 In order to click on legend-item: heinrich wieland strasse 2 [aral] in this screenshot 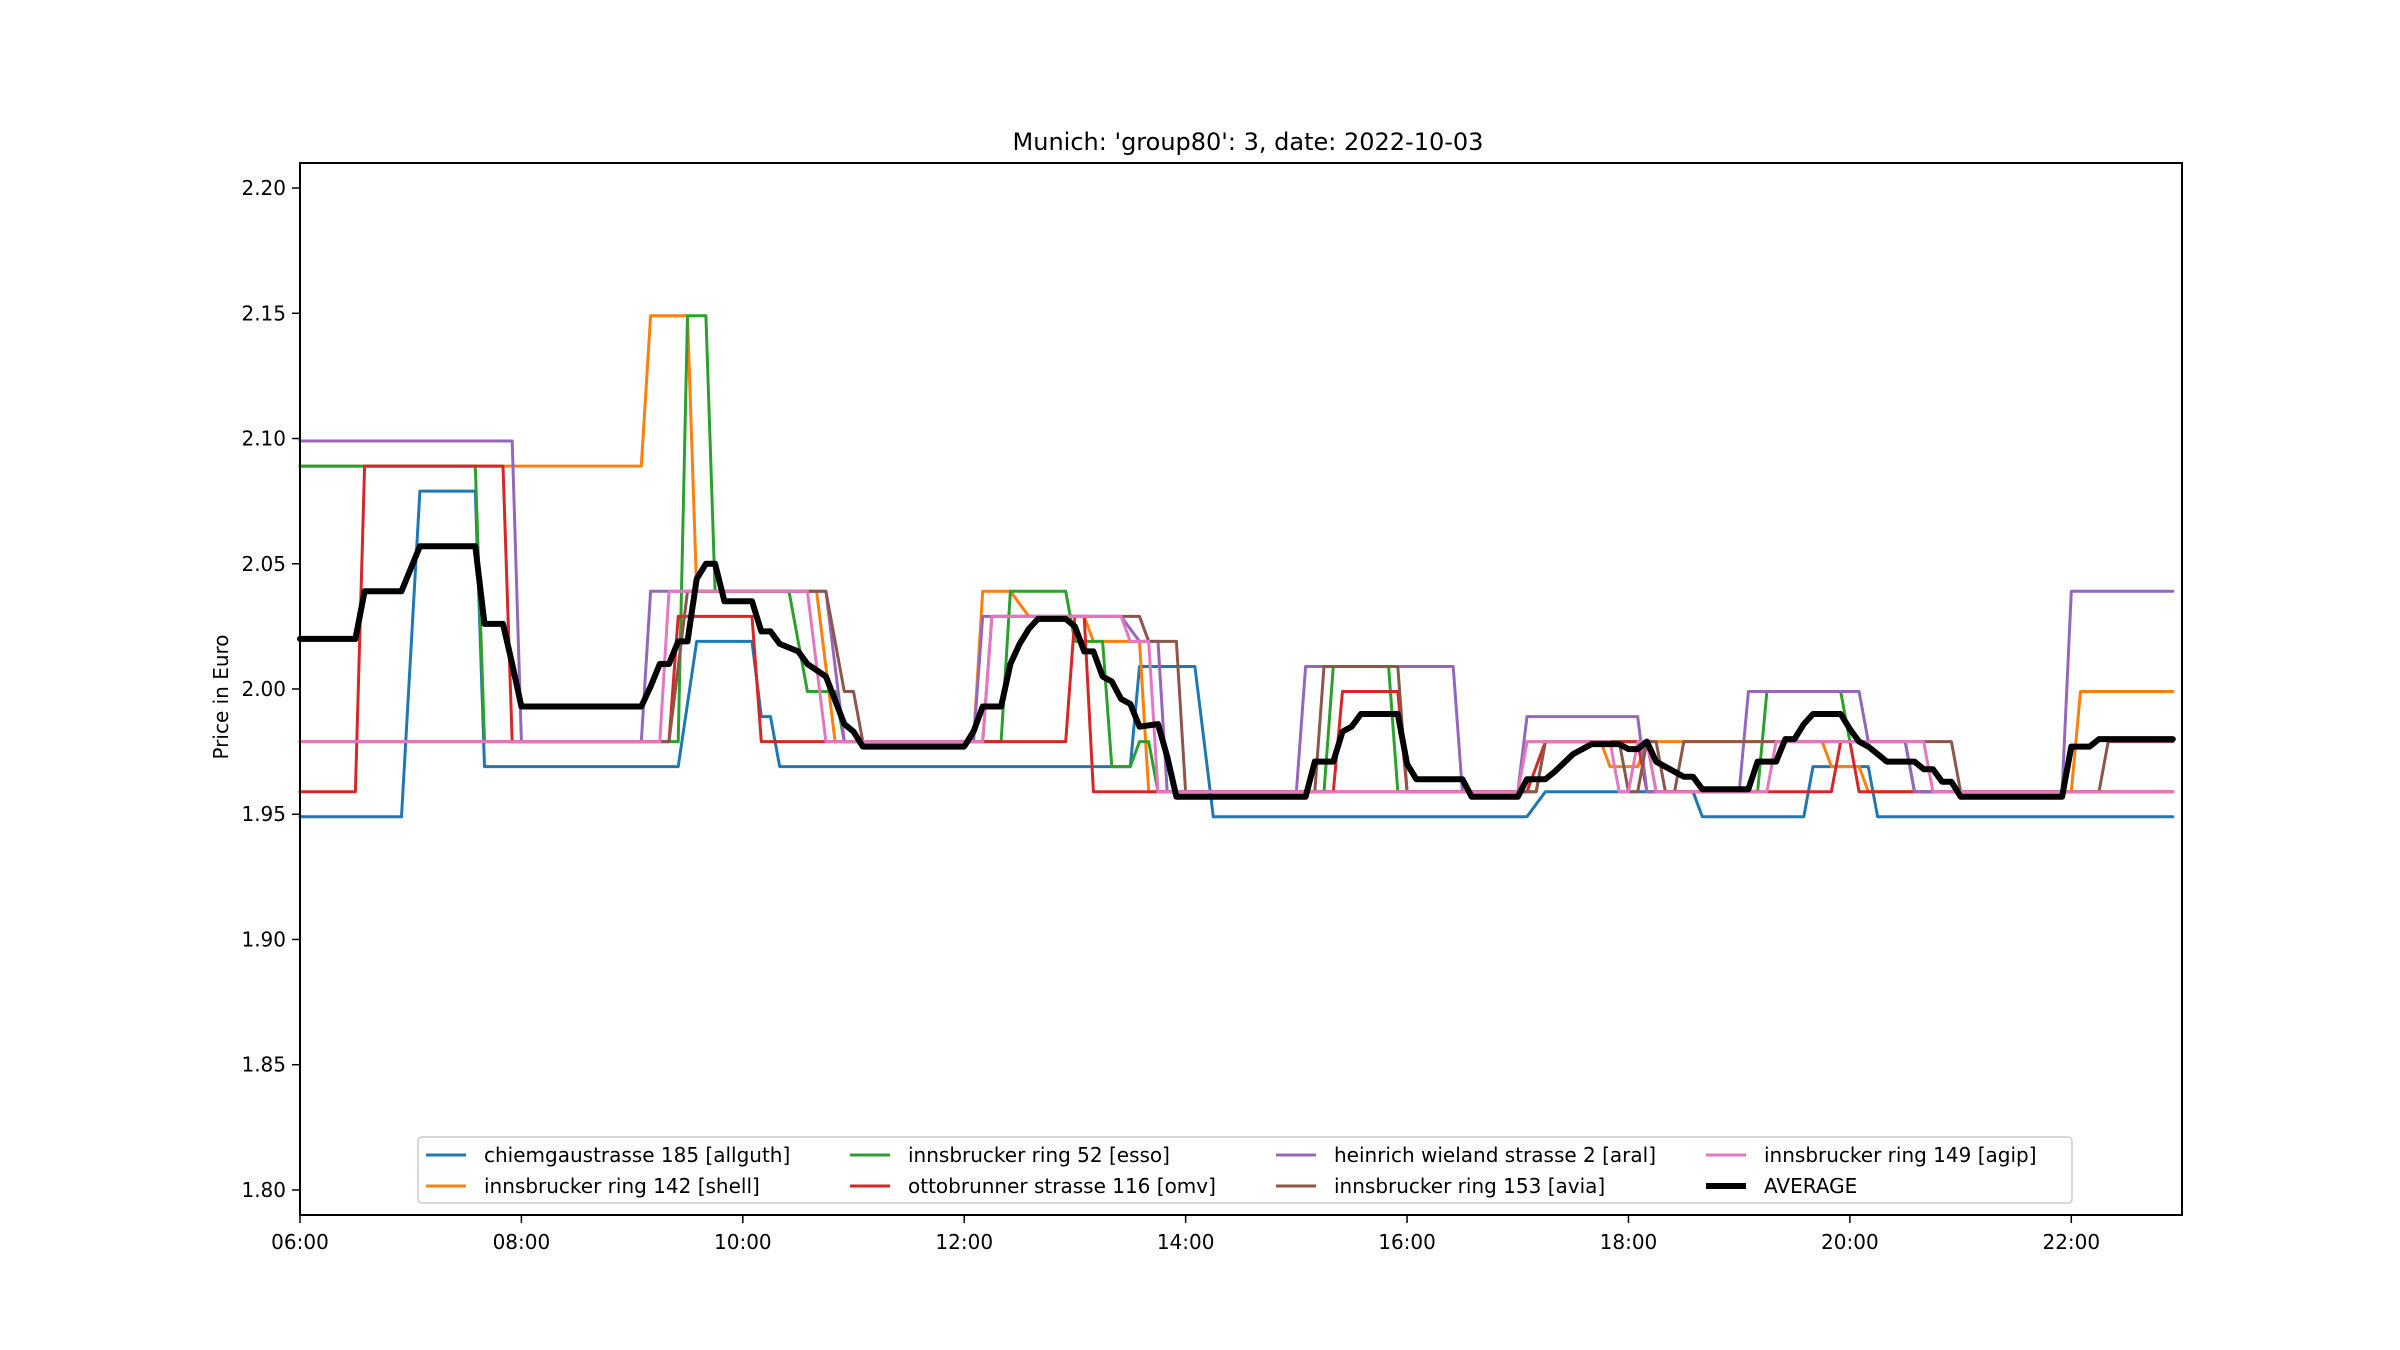, I will do `click(1466, 1155)`.